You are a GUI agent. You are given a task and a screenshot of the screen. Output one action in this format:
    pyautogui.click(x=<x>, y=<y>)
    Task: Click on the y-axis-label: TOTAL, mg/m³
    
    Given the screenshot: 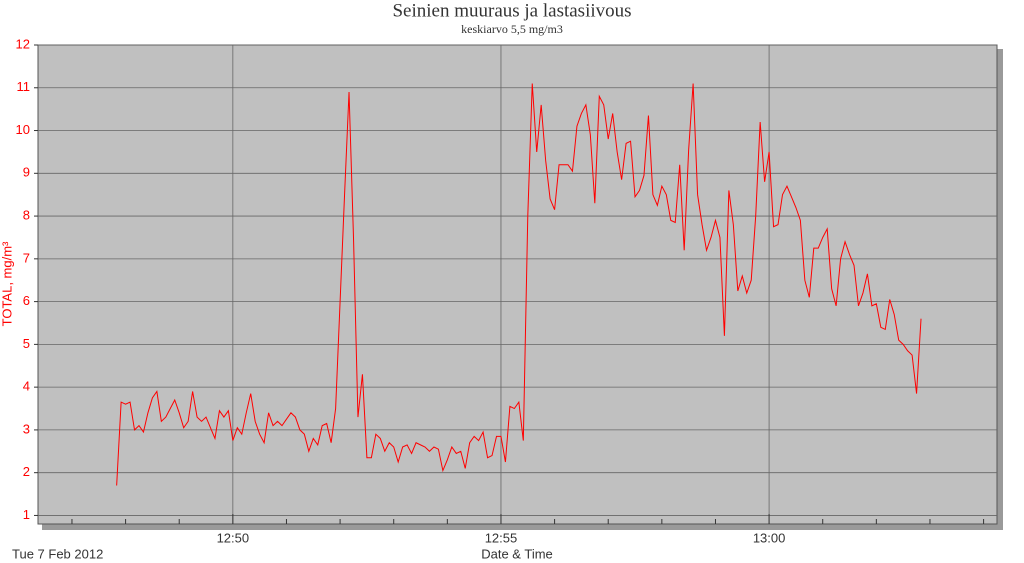 What is the action you would take?
    pyautogui.click(x=7, y=283)
    